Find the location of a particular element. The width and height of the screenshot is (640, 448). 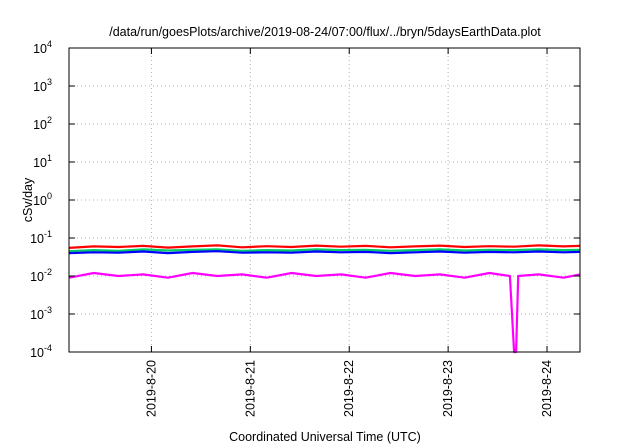

y-tick-label: 10⁴ is located at coordinates (42, 47).